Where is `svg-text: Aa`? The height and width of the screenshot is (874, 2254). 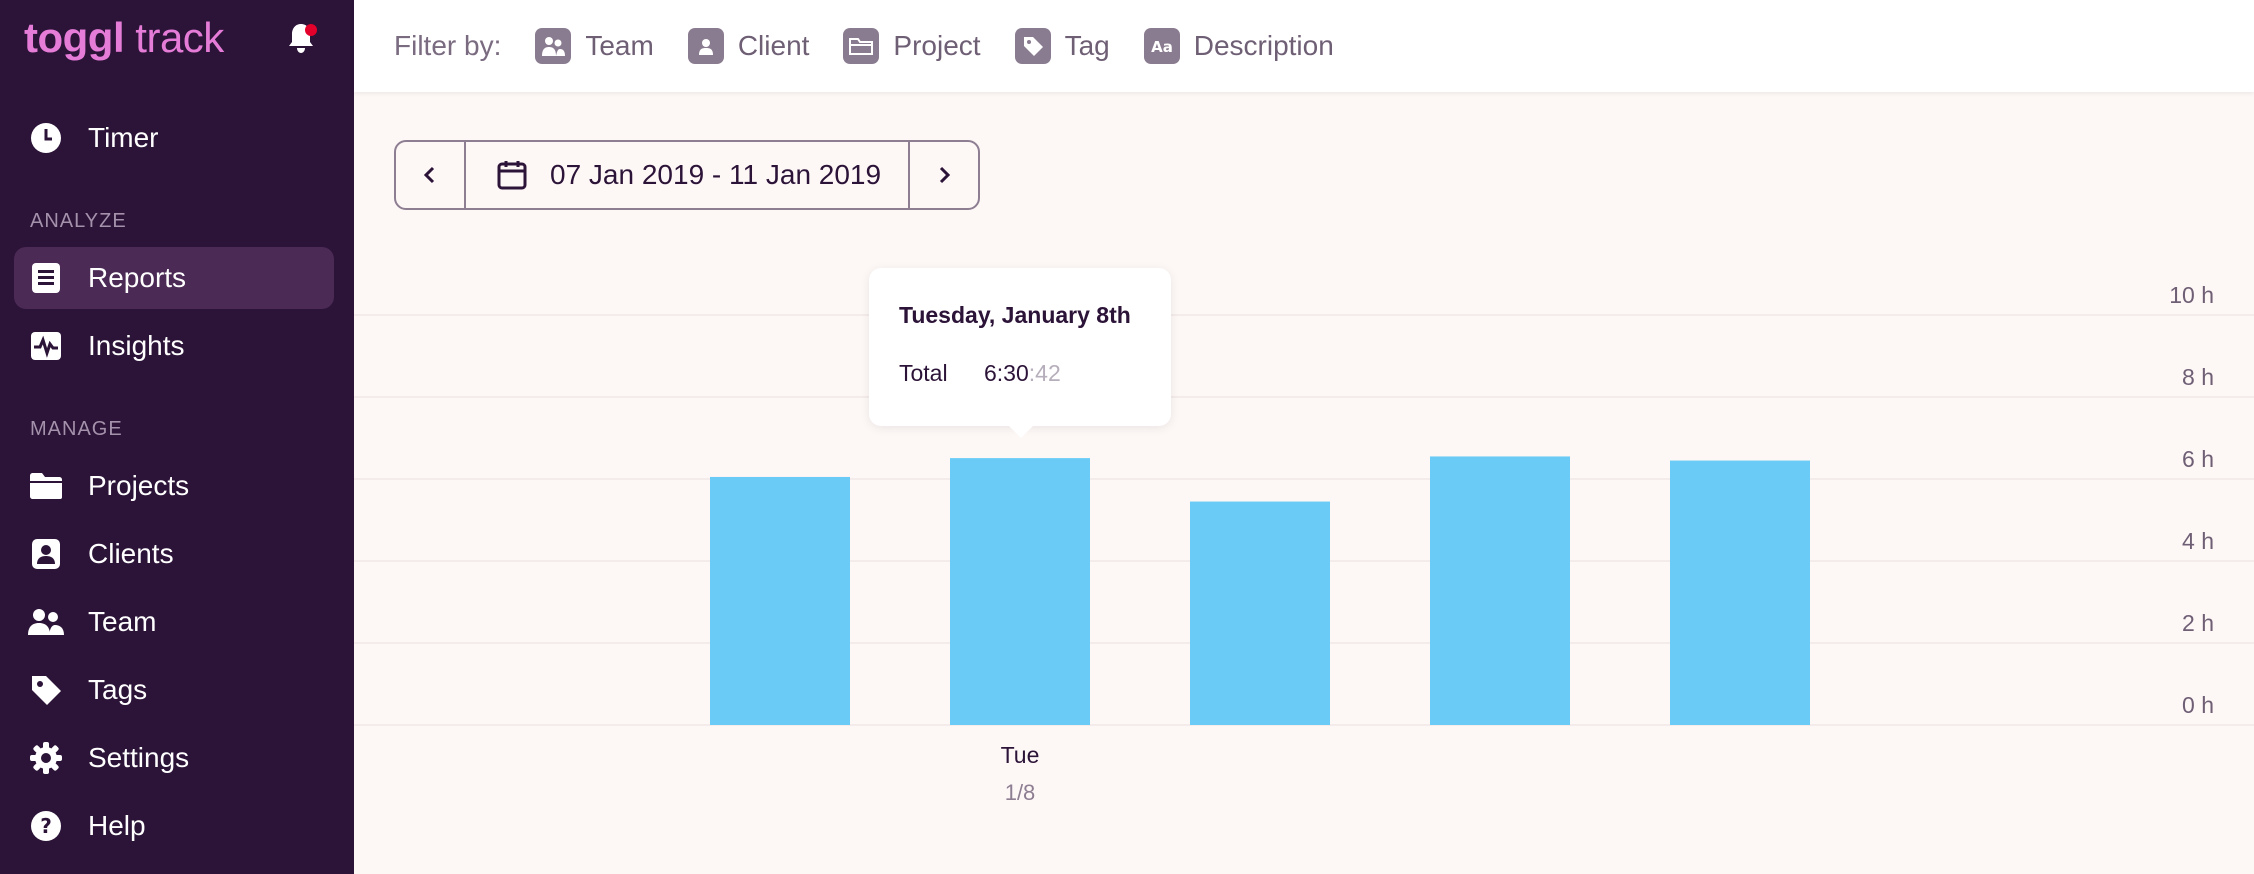
svg-text: Aa is located at coordinates (1162, 47).